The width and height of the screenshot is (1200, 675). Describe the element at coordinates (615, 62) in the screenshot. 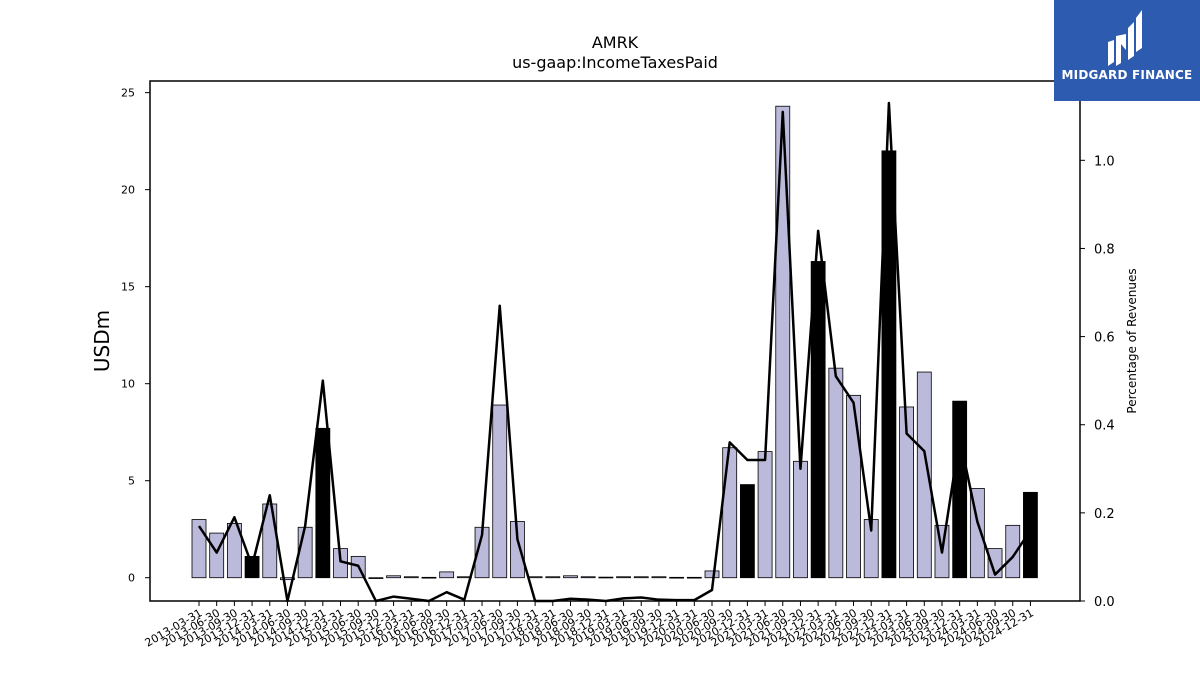

I see `chart-subtitle: us-gaap:IncomeTaxesPaid` at that location.